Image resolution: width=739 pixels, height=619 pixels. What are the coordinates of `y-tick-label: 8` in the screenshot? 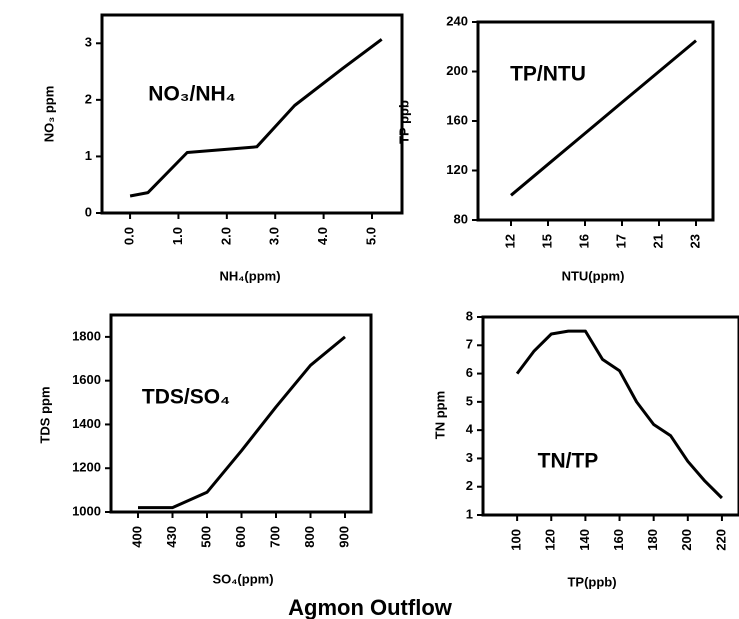 It's located at (469, 315).